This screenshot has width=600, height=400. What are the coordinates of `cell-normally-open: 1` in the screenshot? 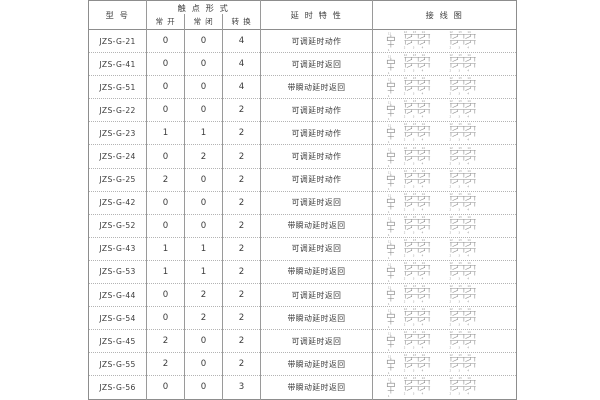 It's located at (165, 248).